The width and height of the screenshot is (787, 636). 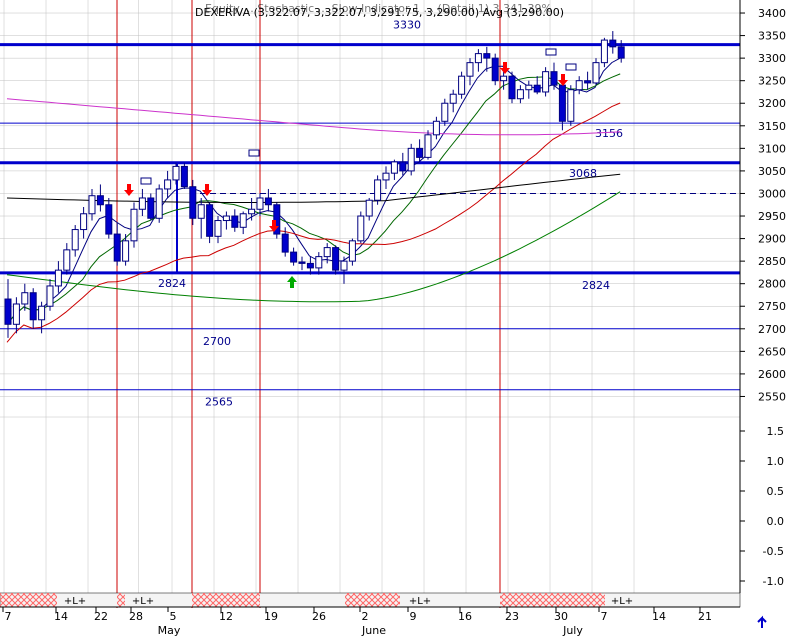 I want to click on y-tick-label: 2600, so click(x=772, y=374).